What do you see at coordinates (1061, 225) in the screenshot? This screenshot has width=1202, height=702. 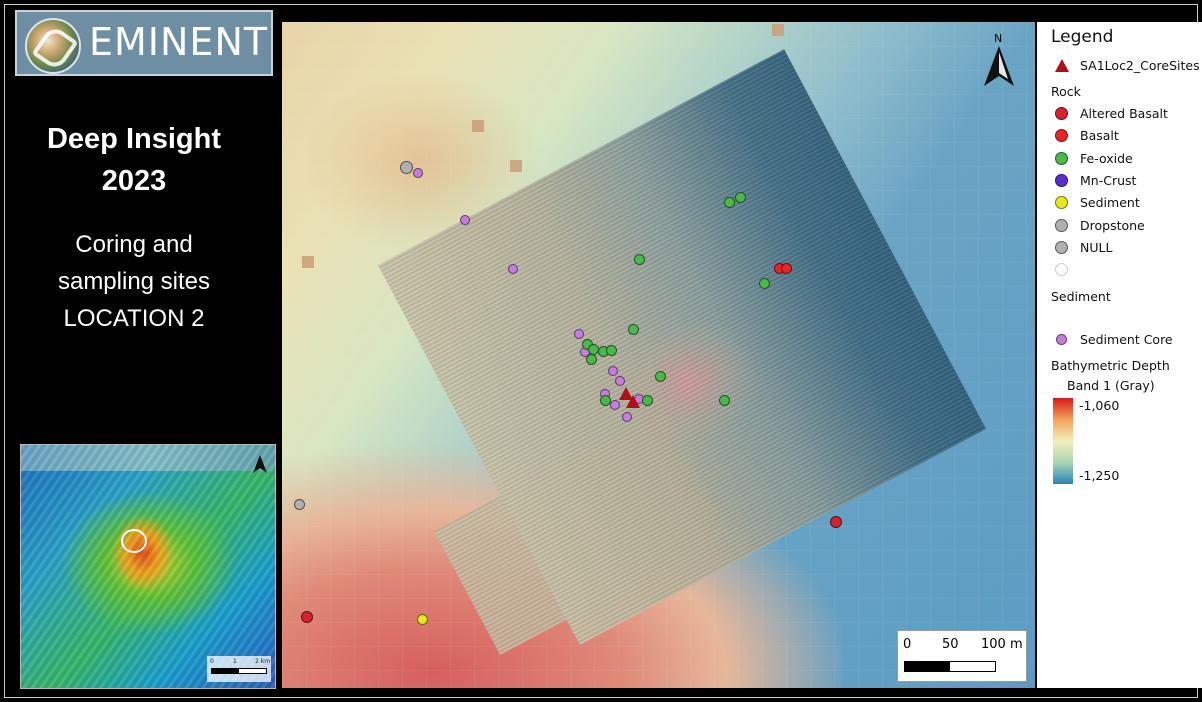 I see `dropstone-icon` at bounding box center [1061, 225].